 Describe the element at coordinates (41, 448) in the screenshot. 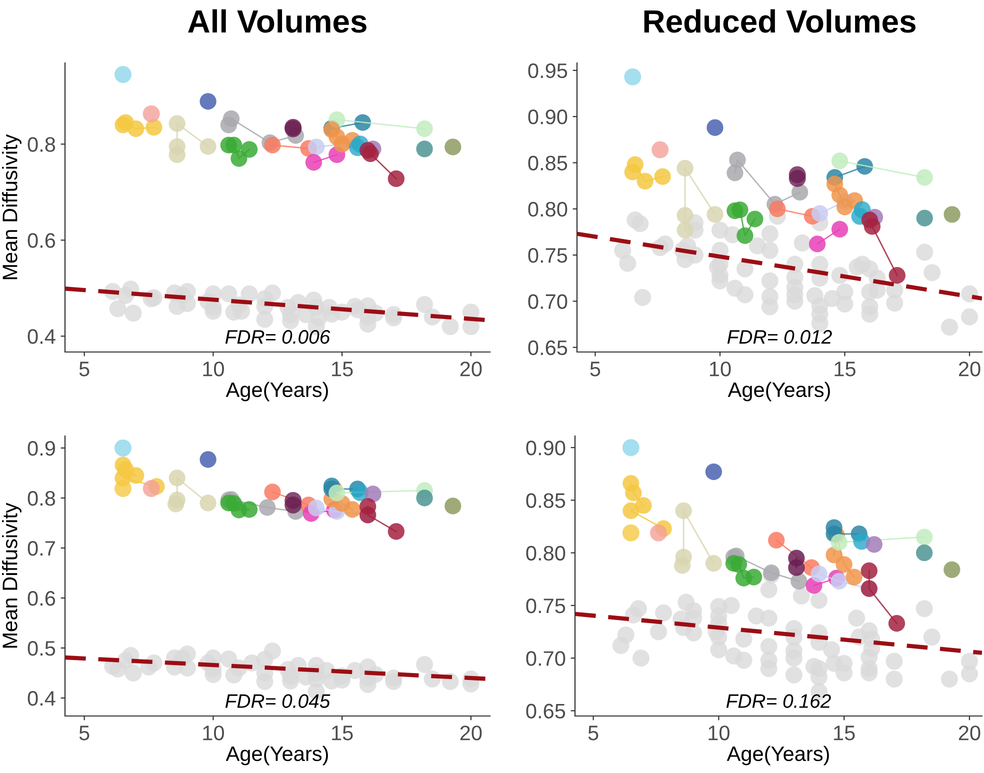

I see `y-tick-label: 0.9` at that location.